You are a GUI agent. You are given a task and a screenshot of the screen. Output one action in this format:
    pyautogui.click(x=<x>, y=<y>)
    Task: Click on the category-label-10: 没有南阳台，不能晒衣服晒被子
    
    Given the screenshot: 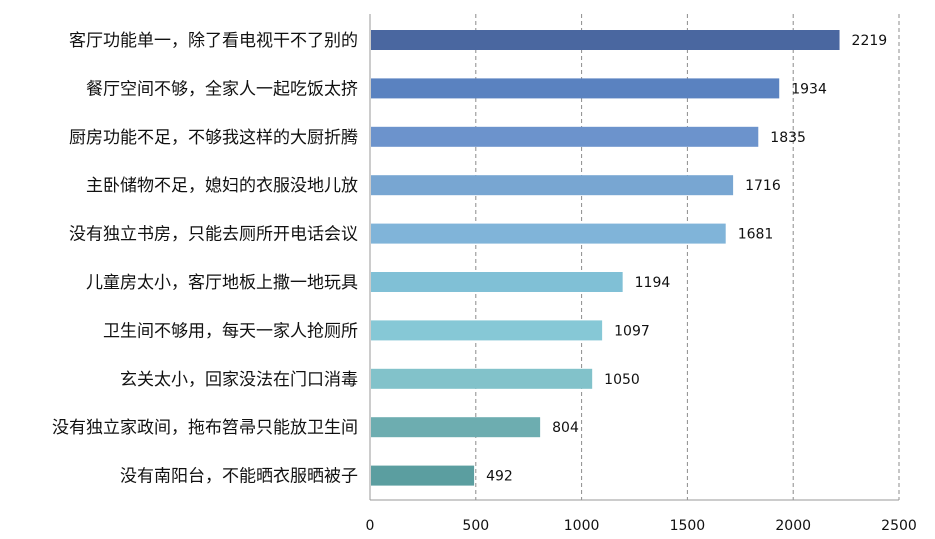 What is the action you would take?
    pyautogui.click(x=239, y=477)
    